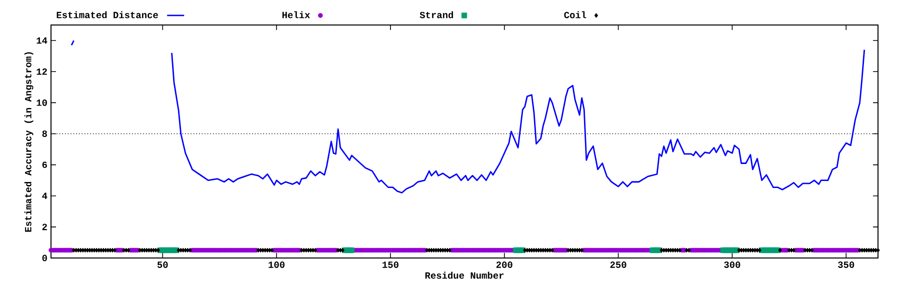  Describe the element at coordinates (732, 265) in the screenshot. I see `x-tick-label: 300` at that location.